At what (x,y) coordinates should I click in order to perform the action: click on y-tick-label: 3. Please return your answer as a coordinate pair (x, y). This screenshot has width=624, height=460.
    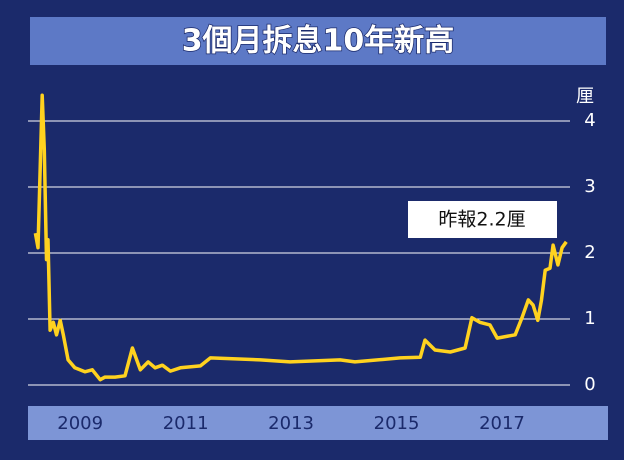
    Looking at the image, I should click on (589, 186).